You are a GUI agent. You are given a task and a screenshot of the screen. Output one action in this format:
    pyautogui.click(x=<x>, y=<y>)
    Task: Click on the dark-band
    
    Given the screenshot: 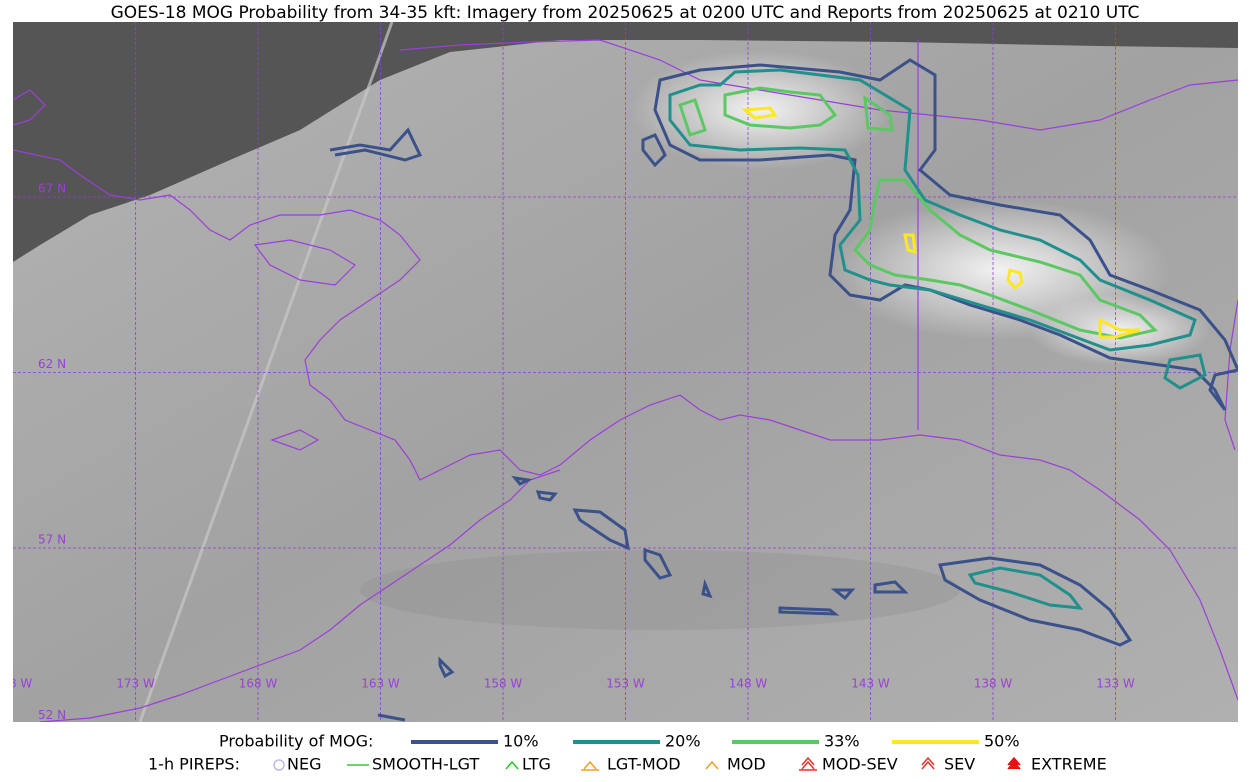 What is the action you would take?
    pyautogui.click(x=660, y=590)
    